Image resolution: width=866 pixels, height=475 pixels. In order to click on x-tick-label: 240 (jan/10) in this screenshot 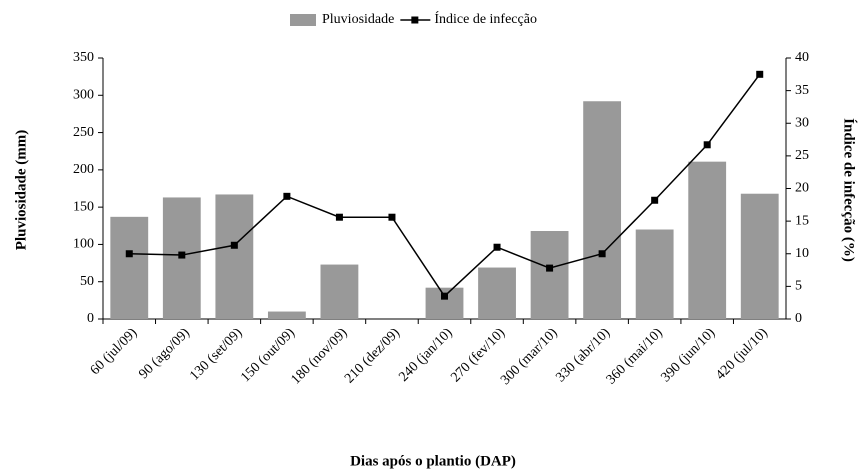, I will do `click(426, 355)`.